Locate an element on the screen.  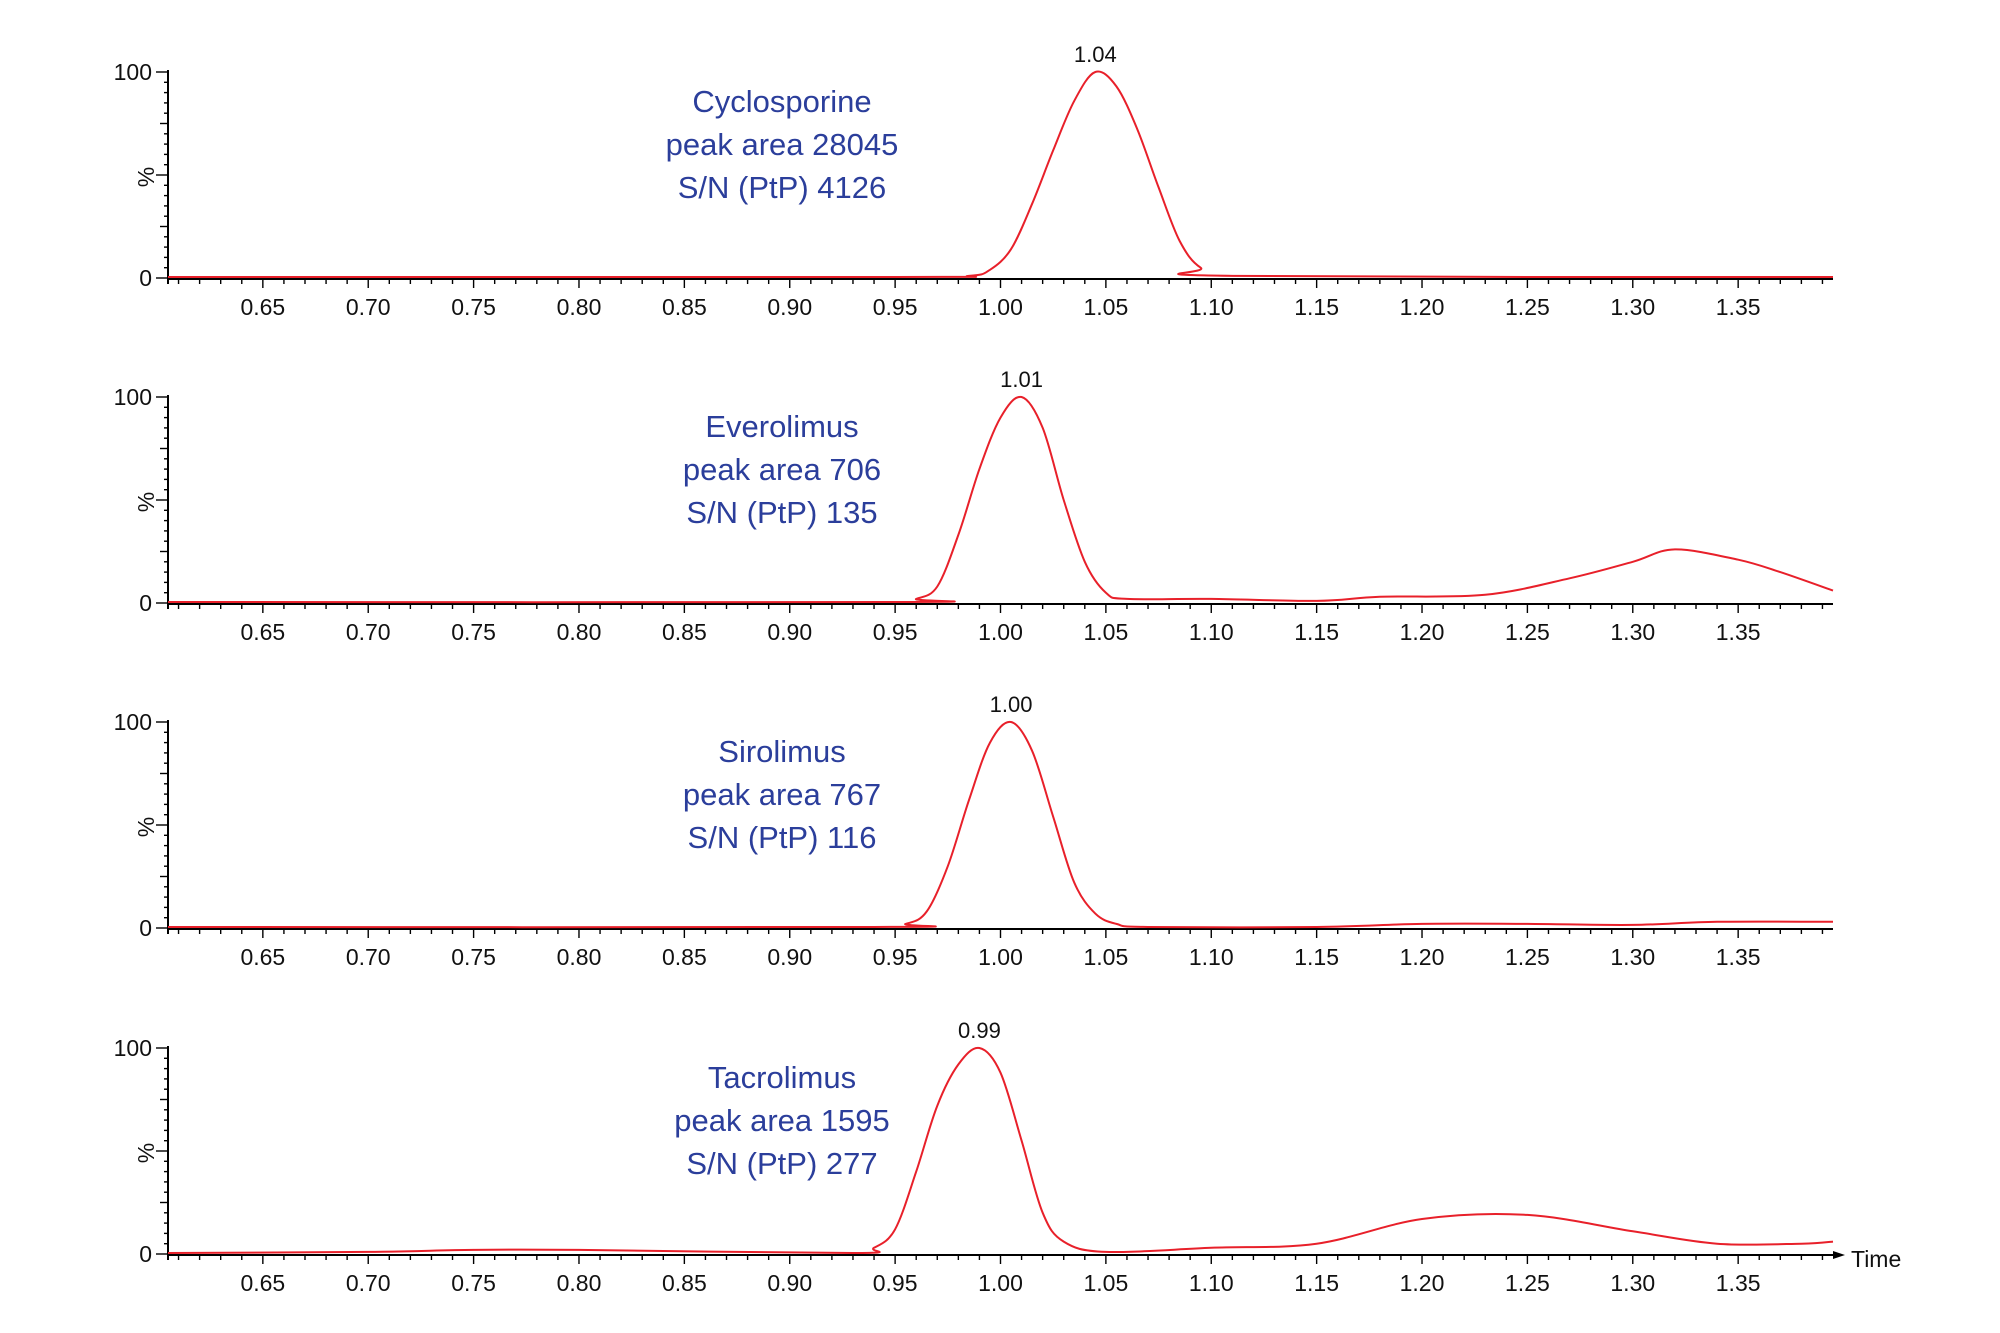
annotation-line: Cyclosporine is located at coordinates (781, 101).